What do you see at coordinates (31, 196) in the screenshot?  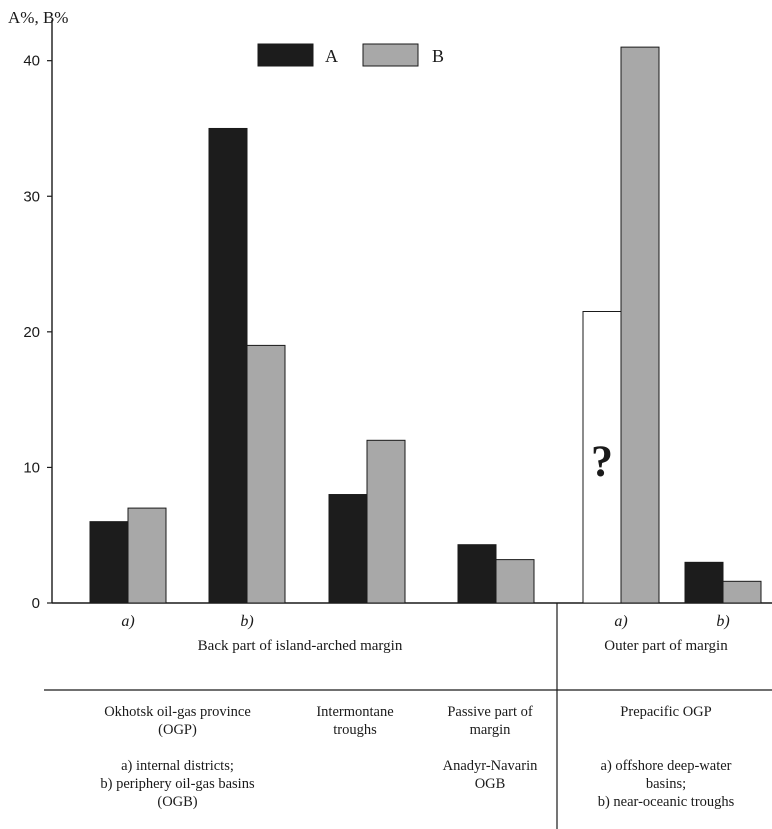 I see `y-tick-label: 30` at bounding box center [31, 196].